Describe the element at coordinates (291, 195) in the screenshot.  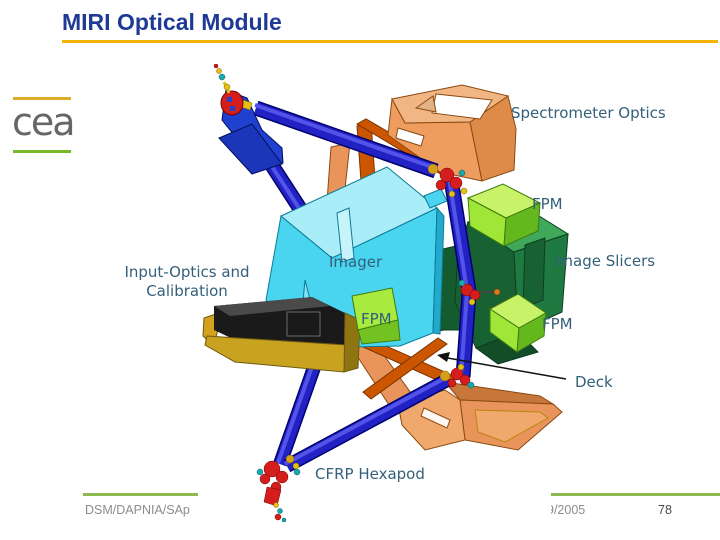
I see `hexapod-strut-upper-left` at that location.